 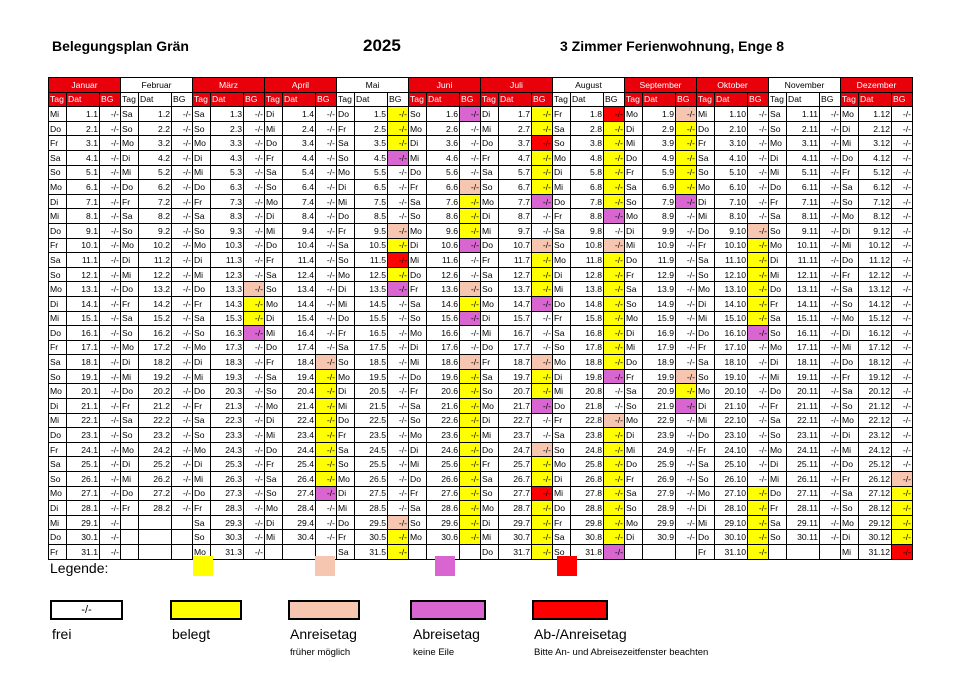 What do you see at coordinates (227, 464) in the screenshot?
I see `date-cell: 25.3` at bounding box center [227, 464].